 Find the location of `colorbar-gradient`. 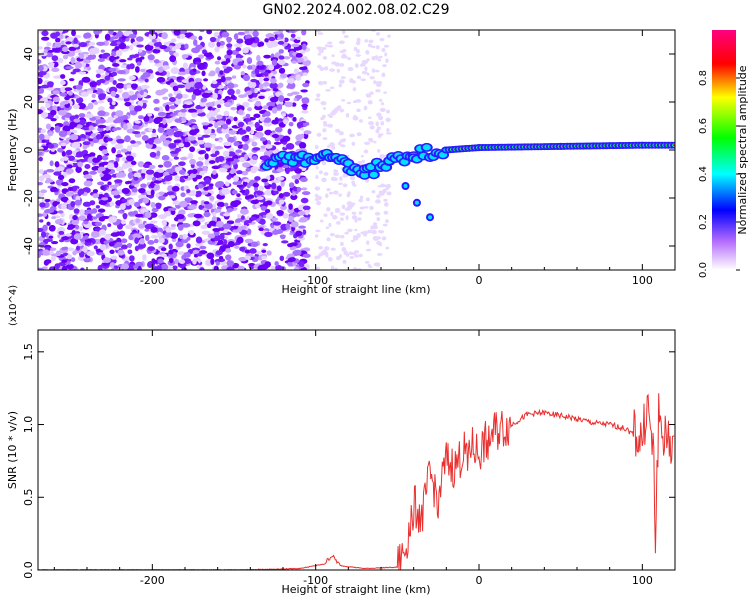

colorbar-gradient is located at coordinates (724, 150).